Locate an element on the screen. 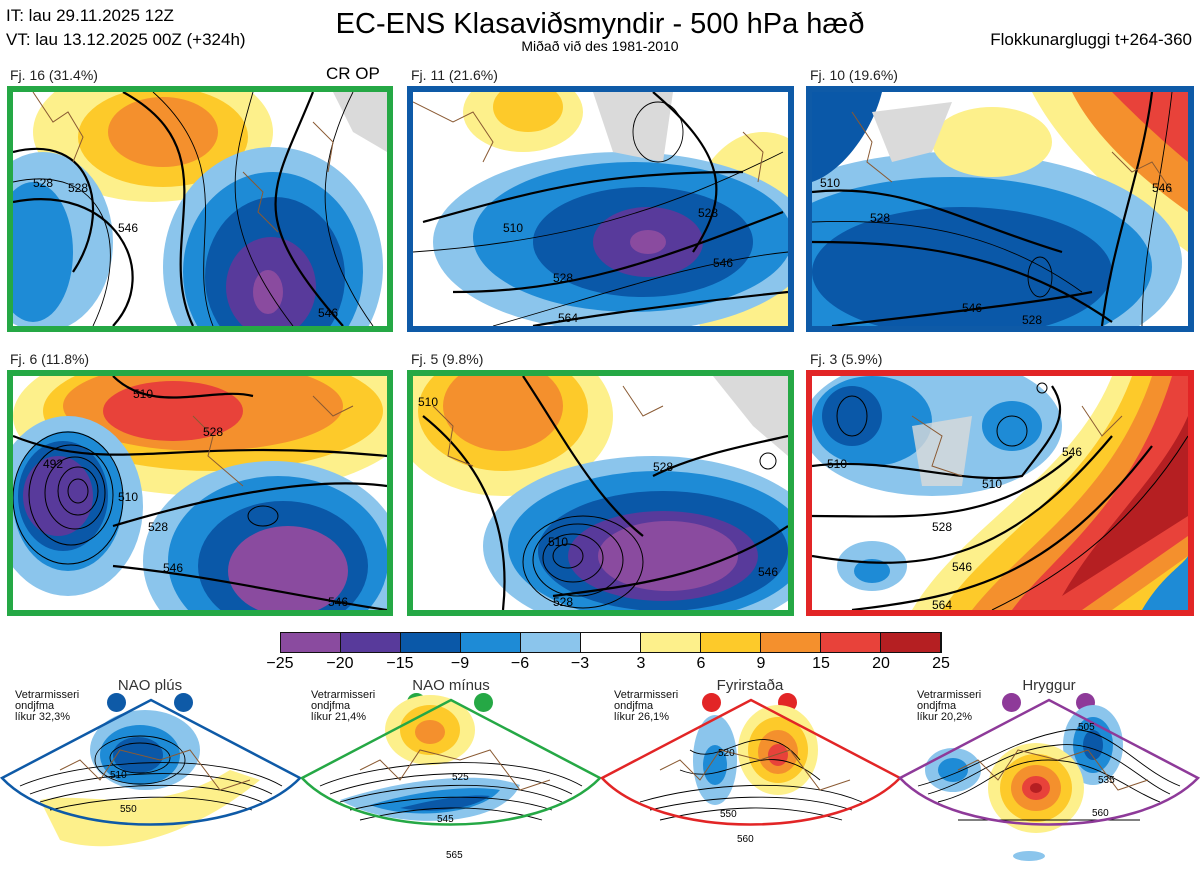  regime-note-nao-plus: Vetrarmisseri ondjfma líkur 32,3% is located at coordinates (47, 706).